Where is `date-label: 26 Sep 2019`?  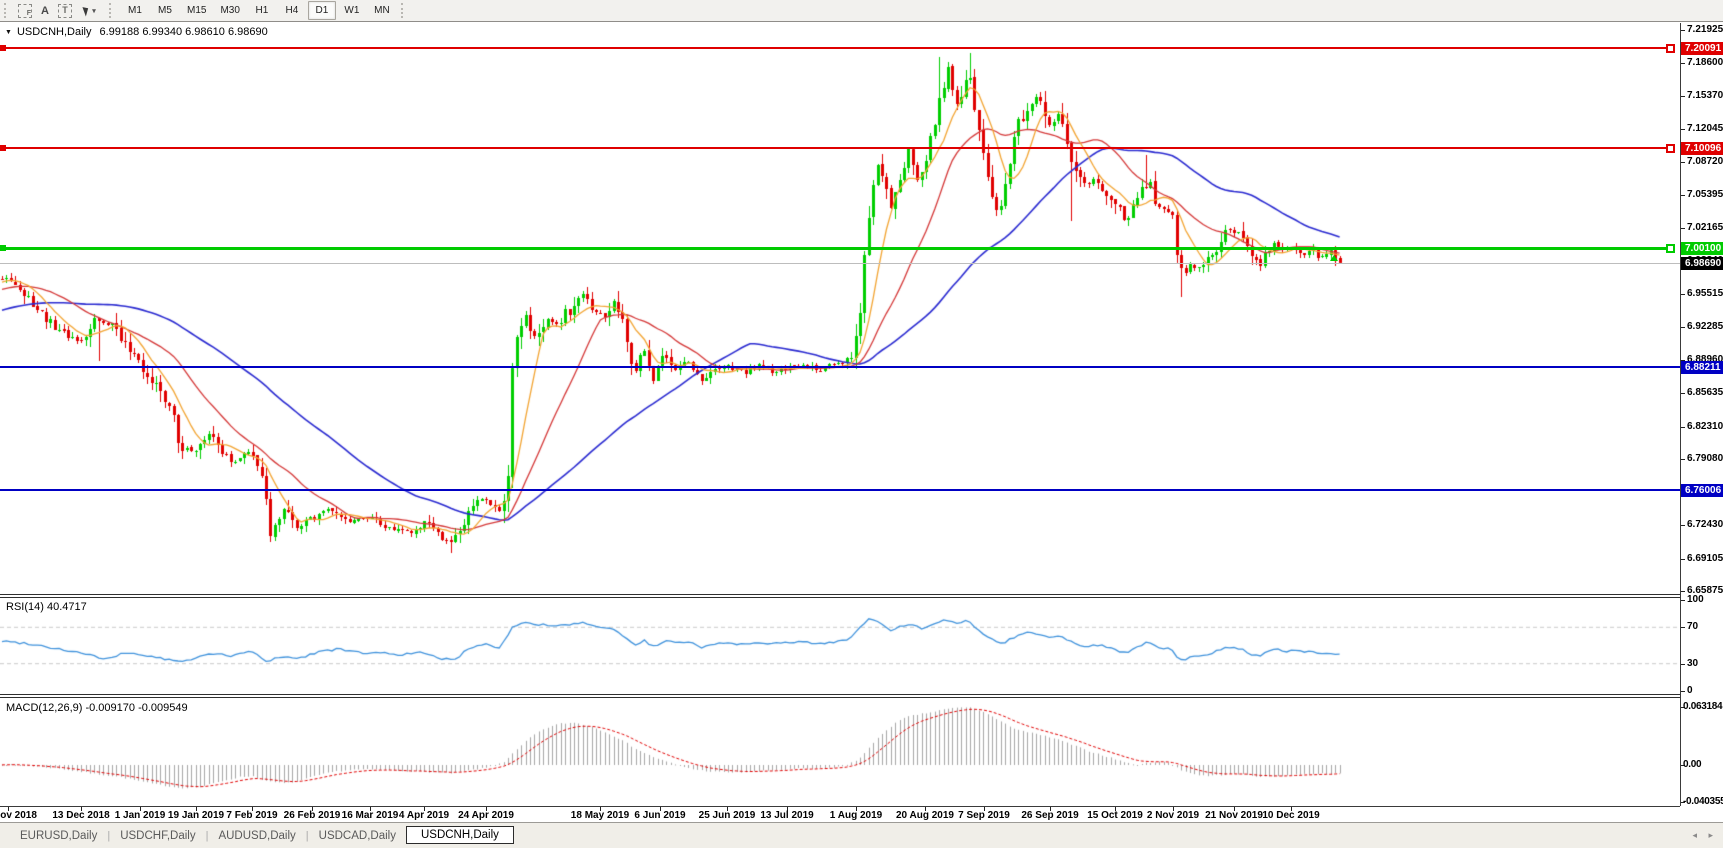
date-label: 26 Sep 2019 is located at coordinates (1050, 815).